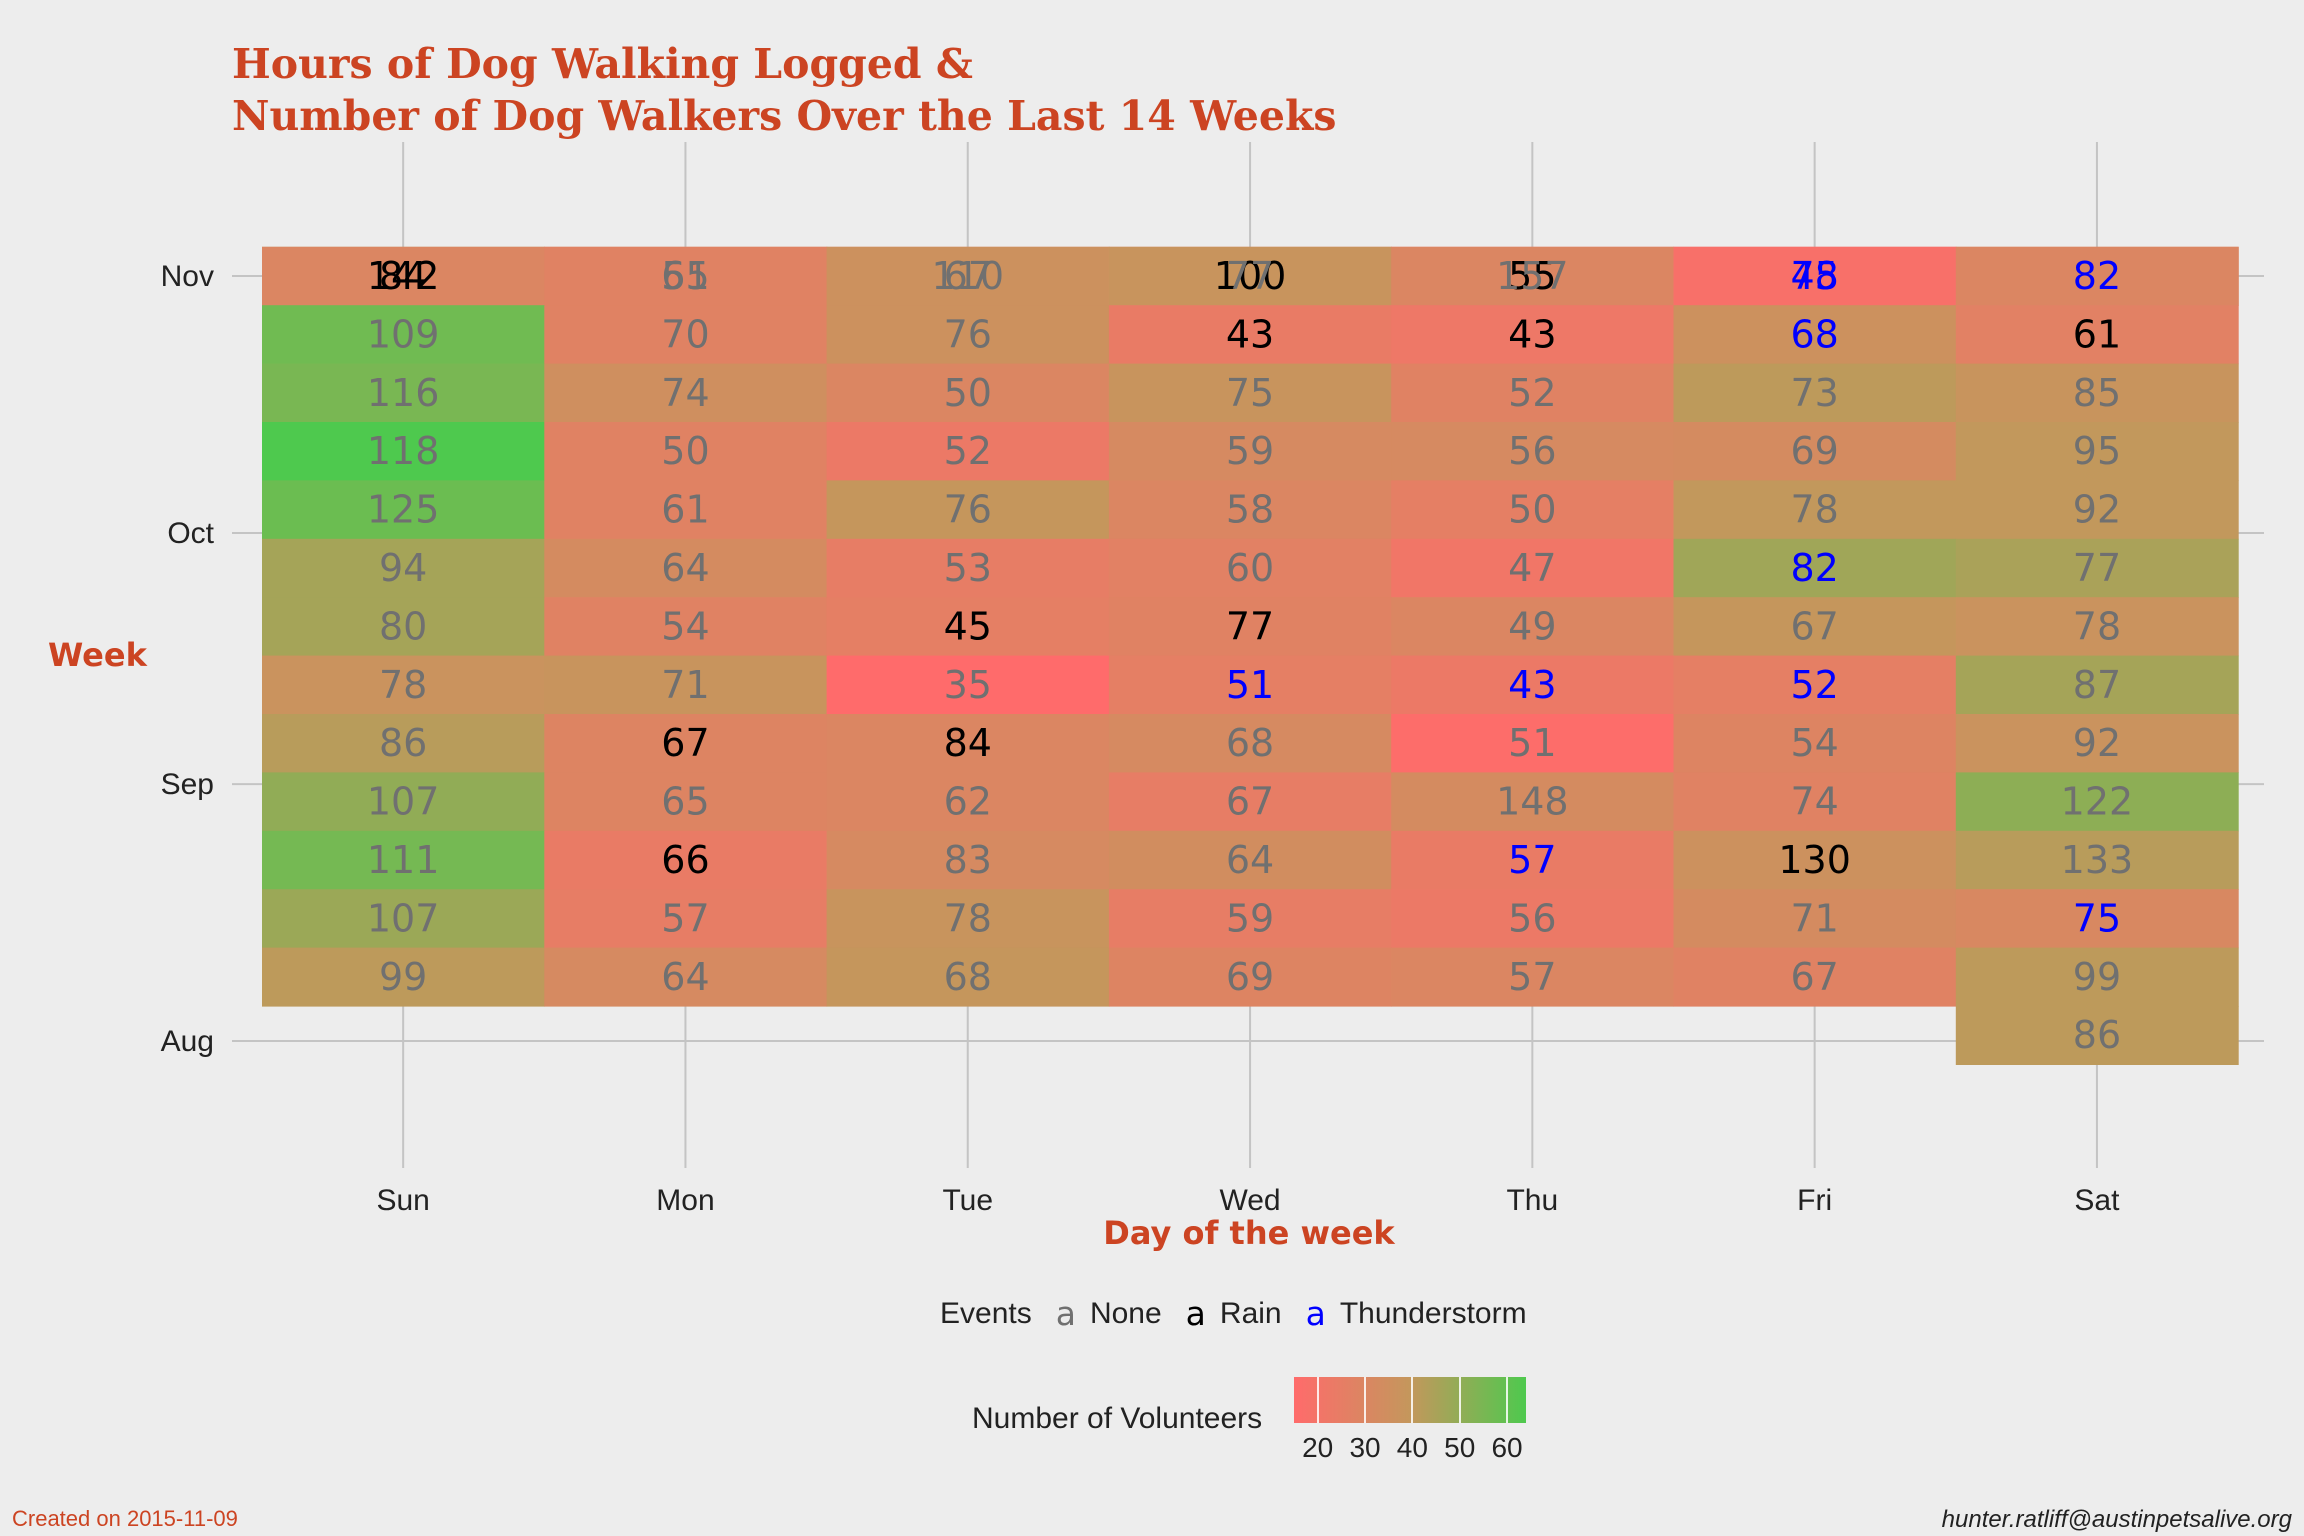  I want to click on cell-value-label: 62, so click(968, 802).